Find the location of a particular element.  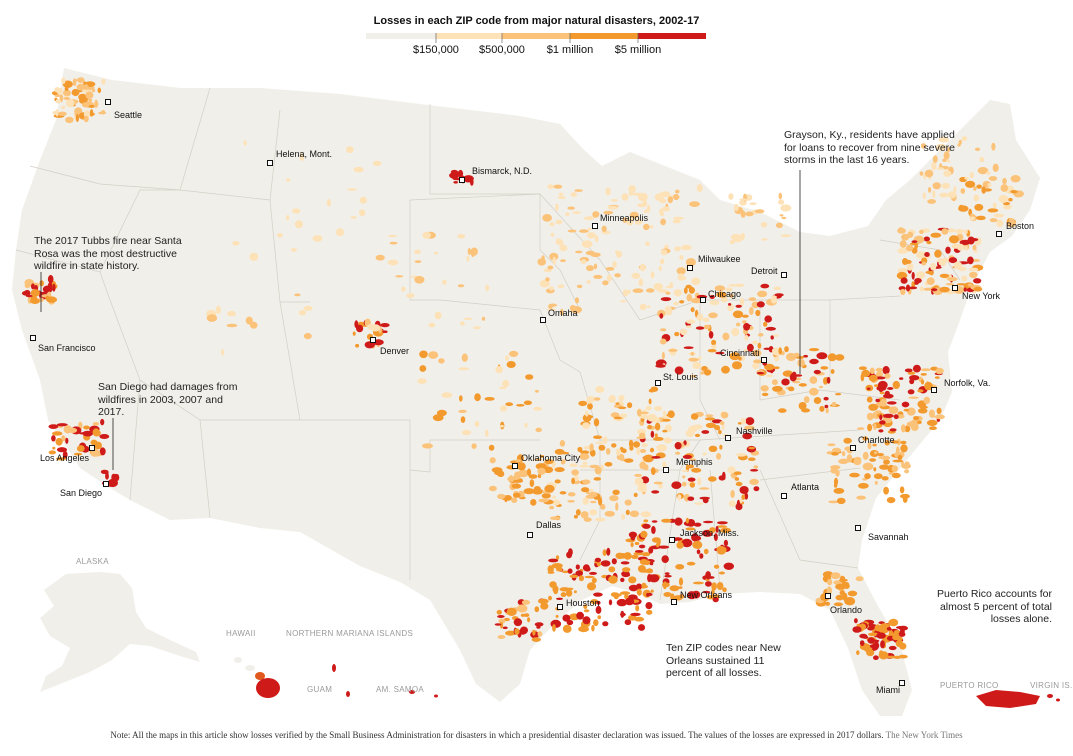

city-marker-houston is located at coordinates (560, 607).